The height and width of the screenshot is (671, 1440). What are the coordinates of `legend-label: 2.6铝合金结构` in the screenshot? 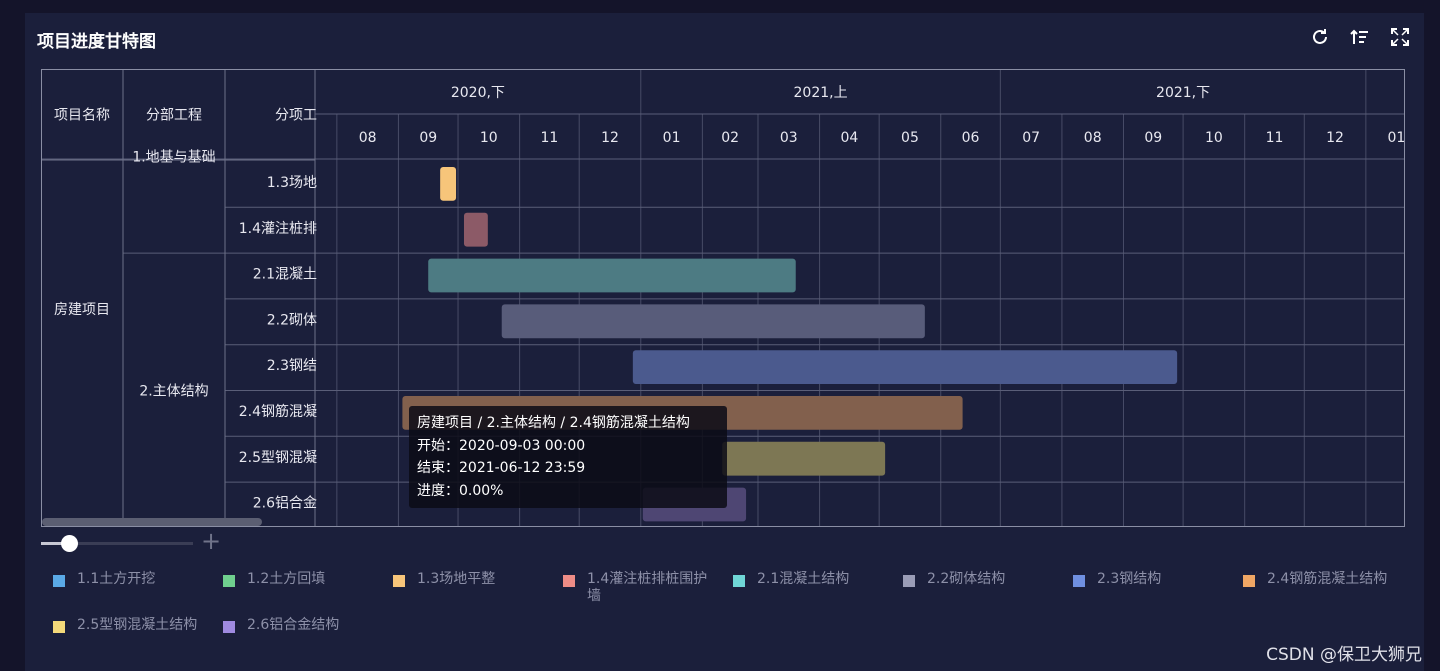 It's located at (293, 625).